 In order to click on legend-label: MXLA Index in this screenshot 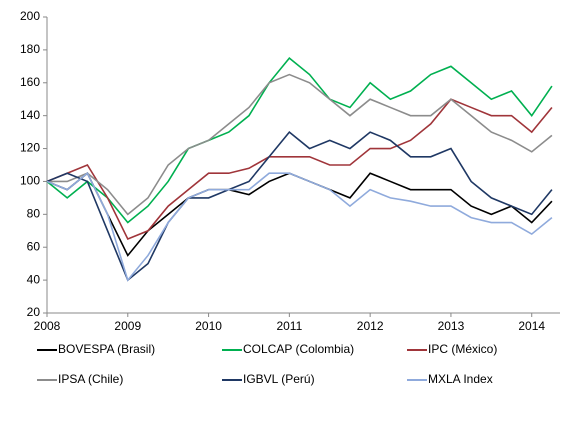, I will do `click(460, 379)`.